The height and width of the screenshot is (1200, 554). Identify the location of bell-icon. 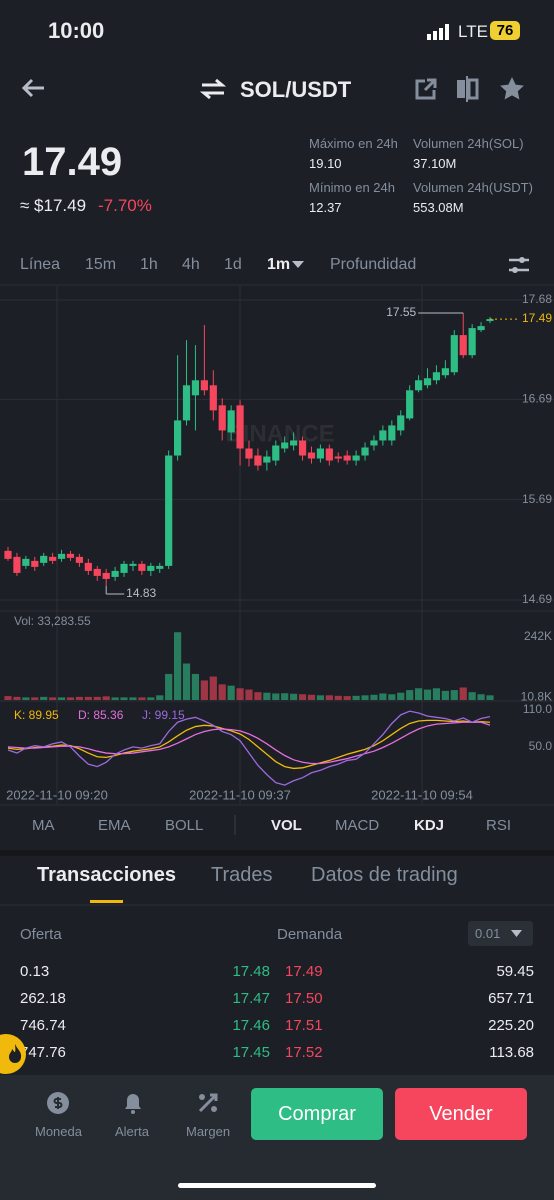
(133, 1103).